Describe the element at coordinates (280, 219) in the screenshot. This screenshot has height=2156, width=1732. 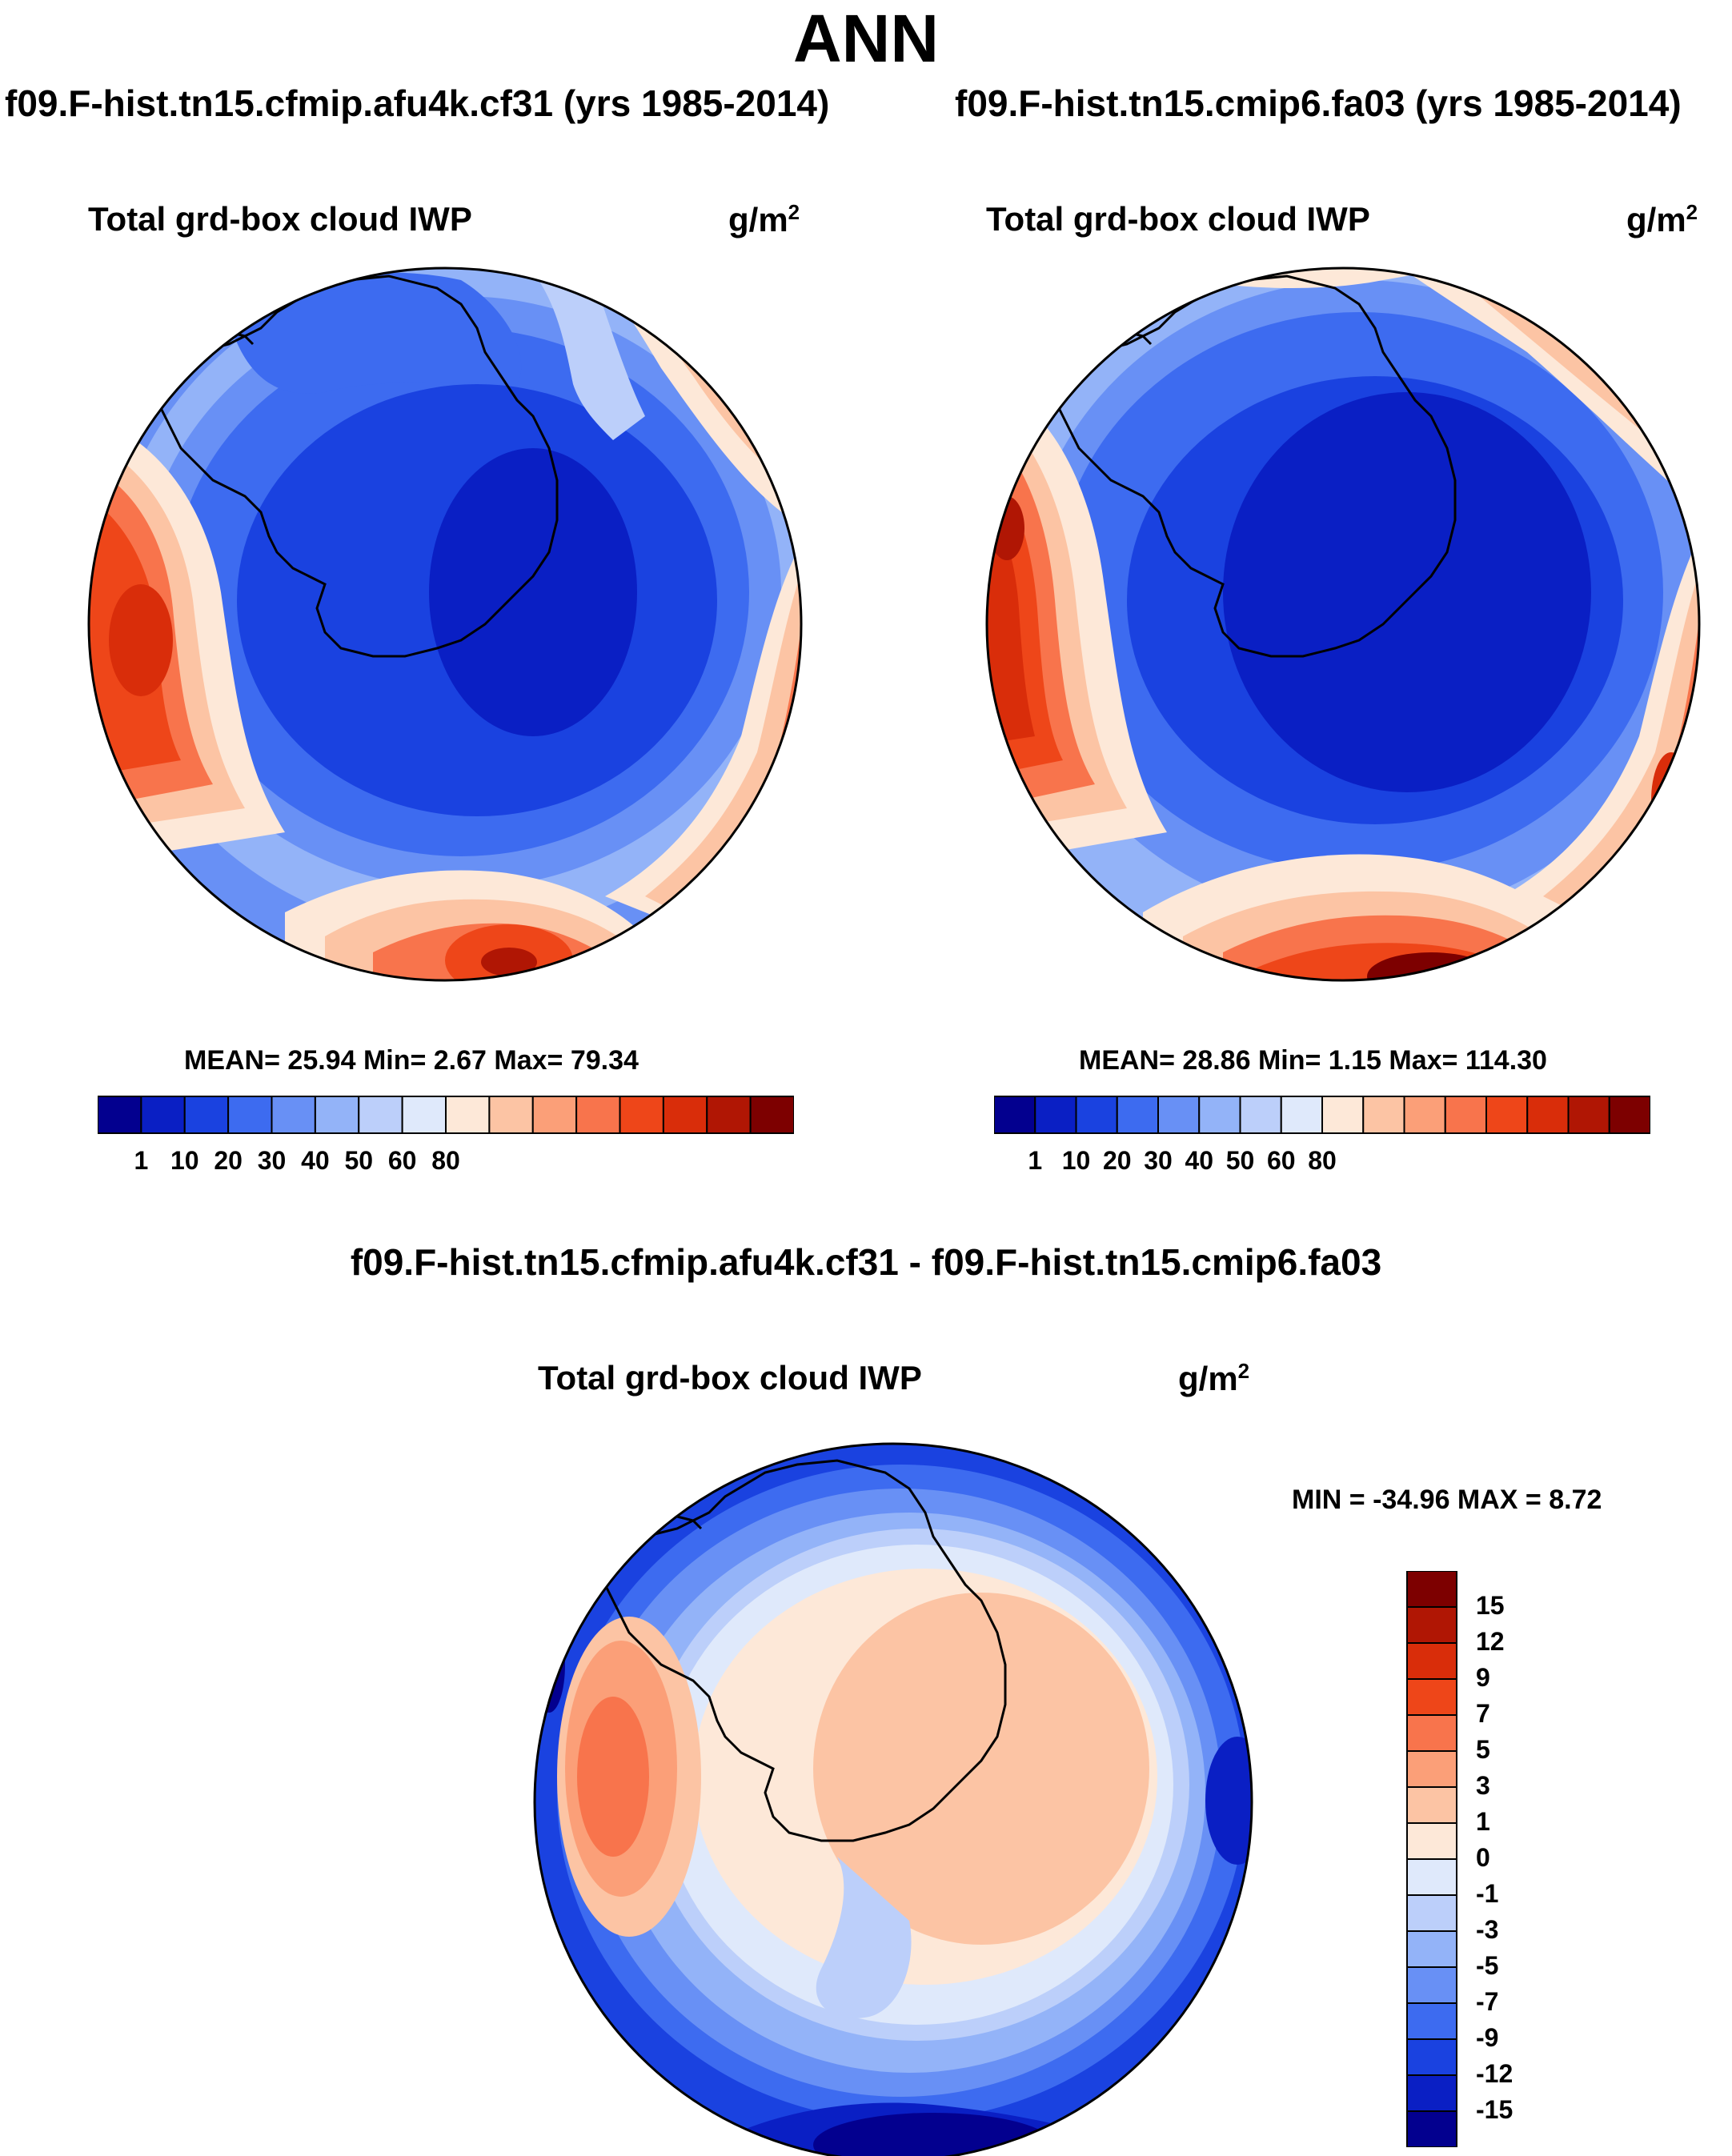
I see `panel1-variable-title: Total grd-box cloud IWP` at that location.